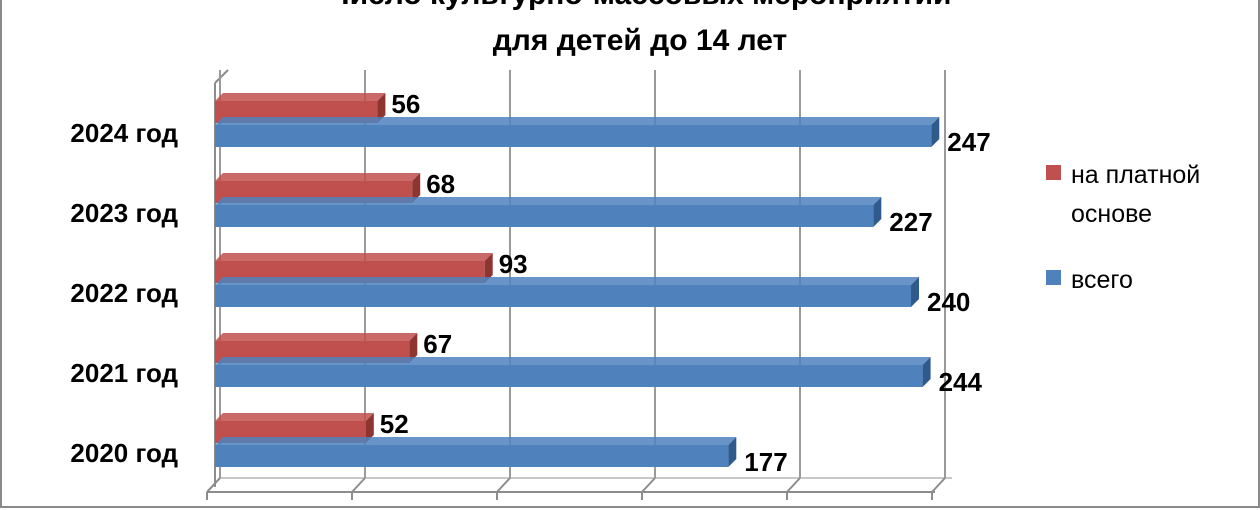 This screenshot has height=510, width=1260. What do you see at coordinates (1135, 175) in the screenshot?
I see `legend-label: на платной` at bounding box center [1135, 175].